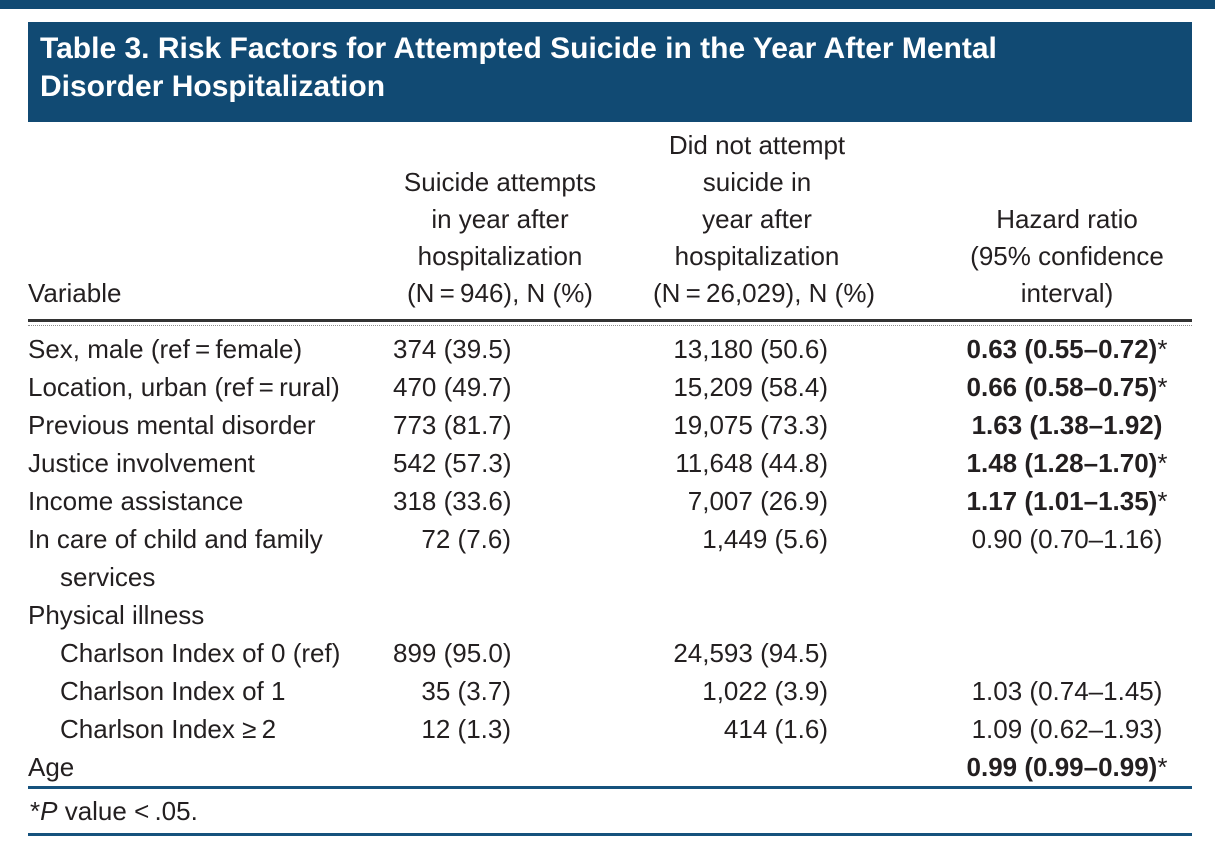 This screenshot has width=1215, height=852. I want to click on hazard-ratio-cell: 1.09 (0.62–1.93), so click(1040, 729).